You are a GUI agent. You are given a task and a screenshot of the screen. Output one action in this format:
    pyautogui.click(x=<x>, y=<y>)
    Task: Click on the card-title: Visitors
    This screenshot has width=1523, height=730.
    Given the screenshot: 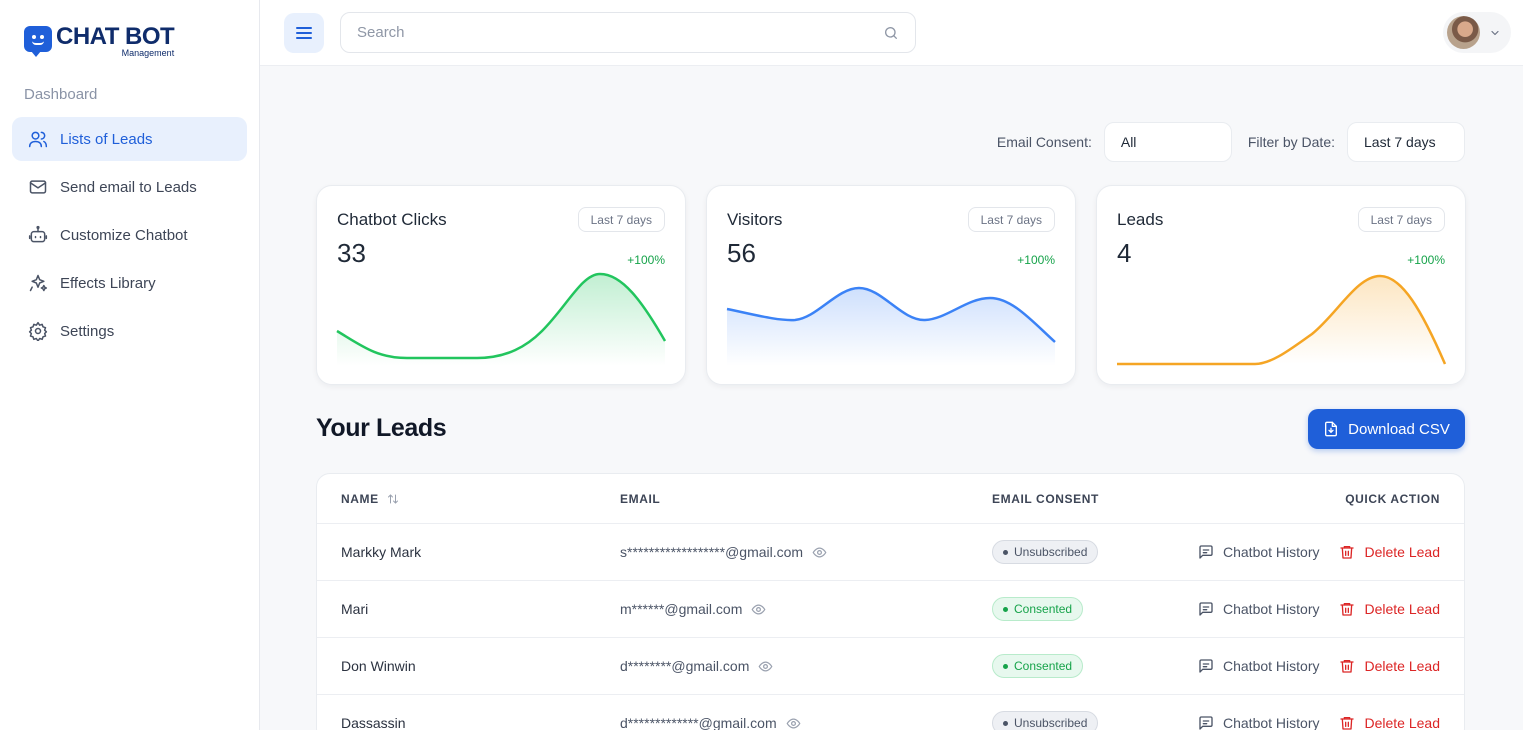 What is the action you would take?
    pyautogui.click(x=755, y=219)
    